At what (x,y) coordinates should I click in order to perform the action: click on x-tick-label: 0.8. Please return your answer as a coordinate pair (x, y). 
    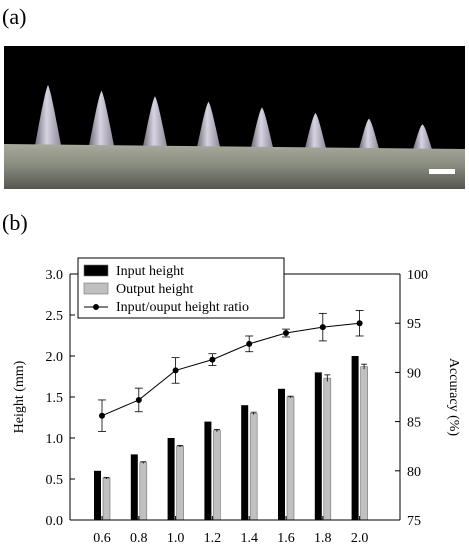
    Looking at the image, I should click on (139, 538).